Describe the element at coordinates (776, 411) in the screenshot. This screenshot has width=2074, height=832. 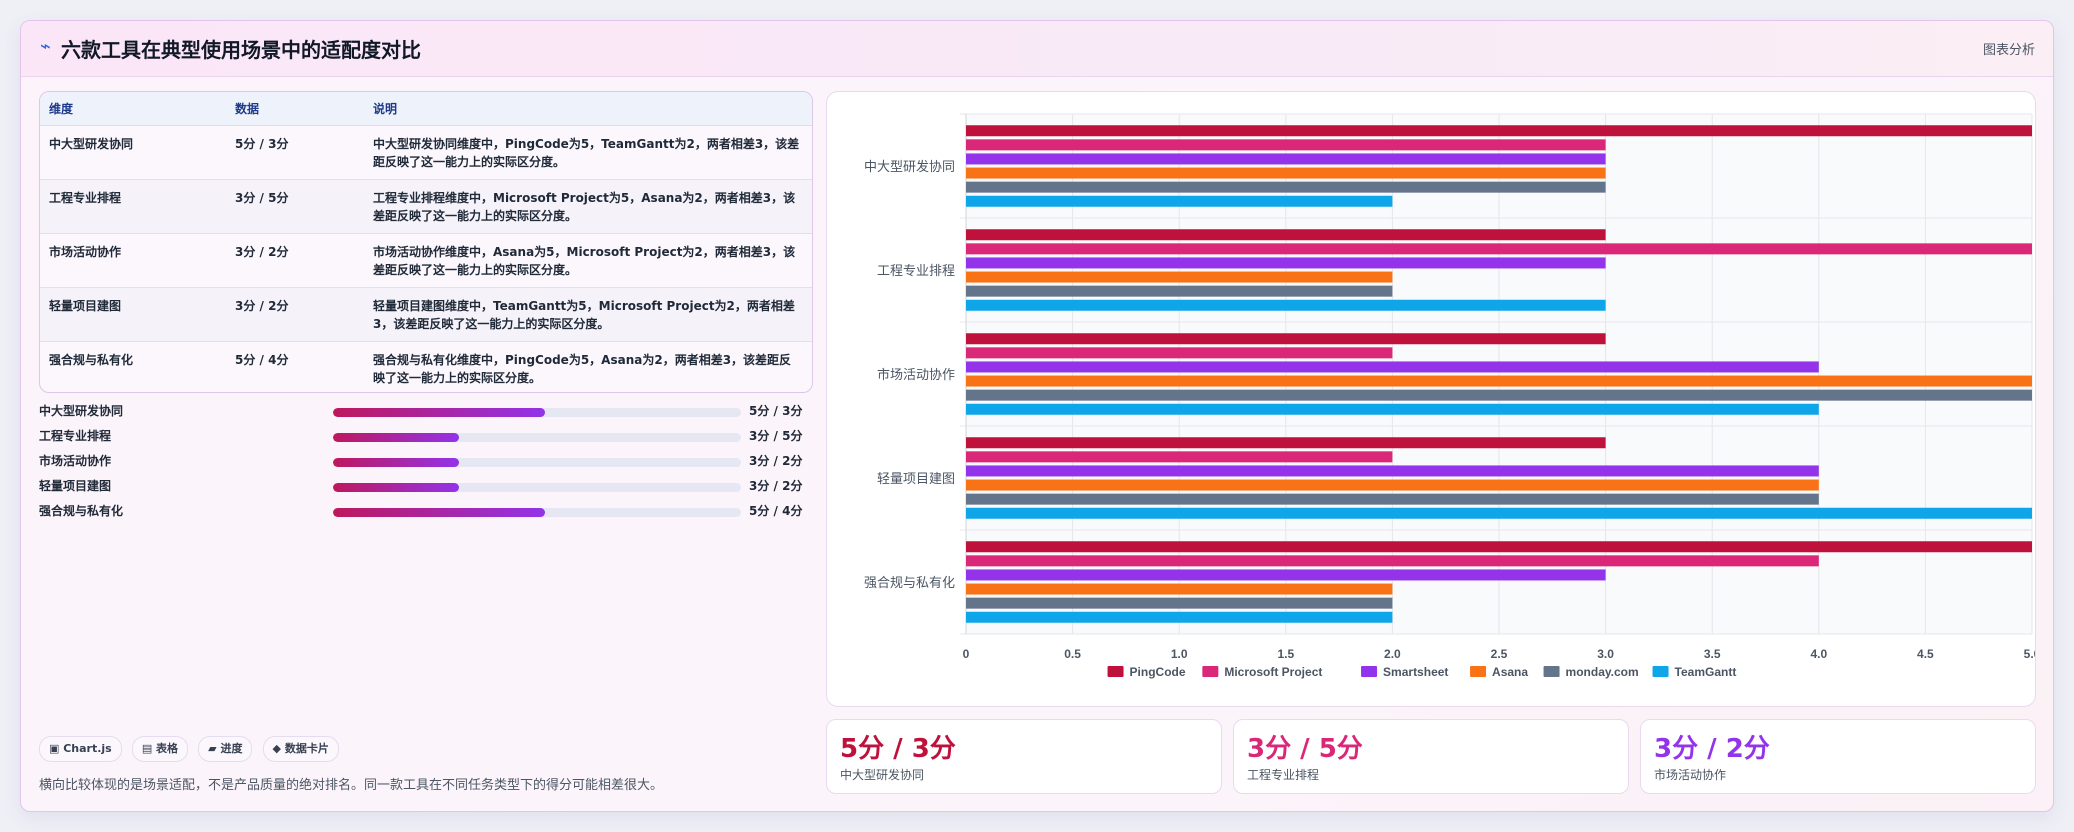
I see `progress-value: 5分 / 3分` at that location.